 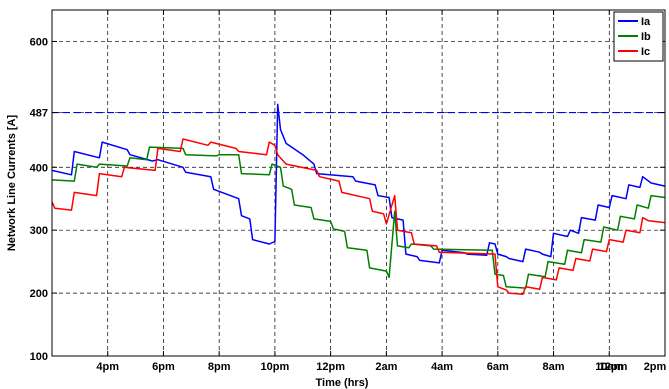 I want to click on y-tick-label: 400, so click(x=39, y=168).